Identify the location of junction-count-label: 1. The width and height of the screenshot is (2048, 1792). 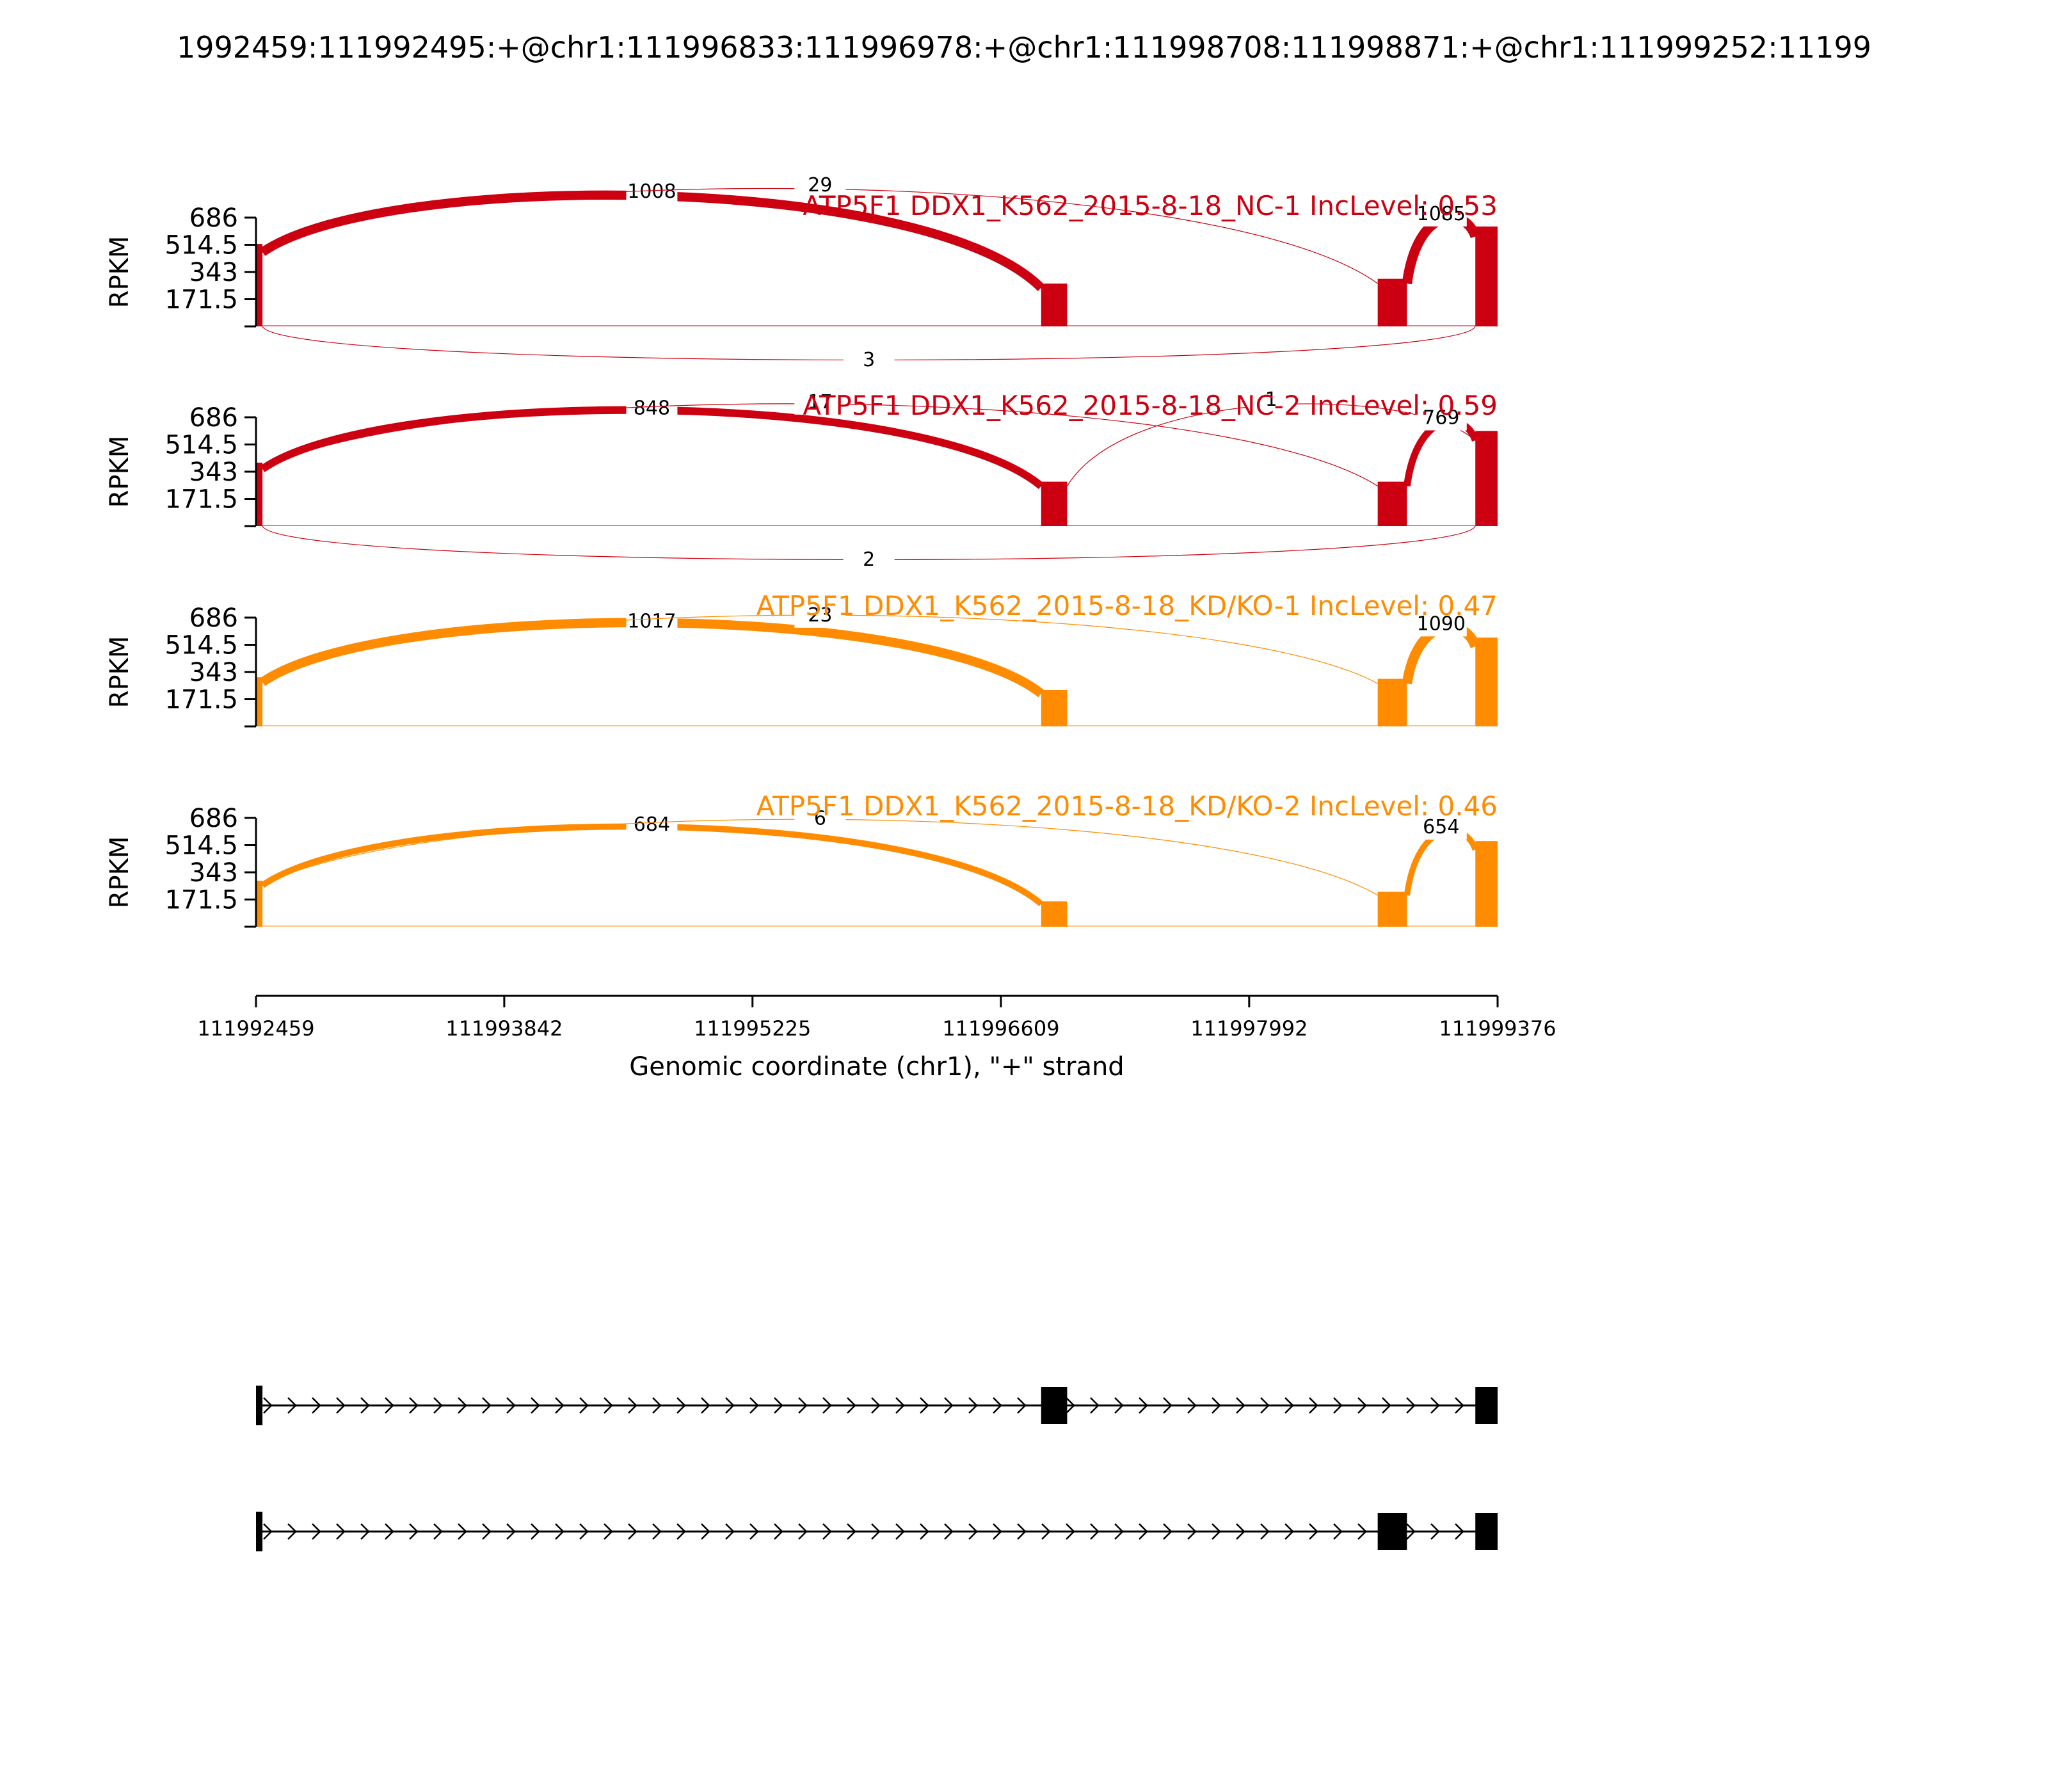
(1271, 399).